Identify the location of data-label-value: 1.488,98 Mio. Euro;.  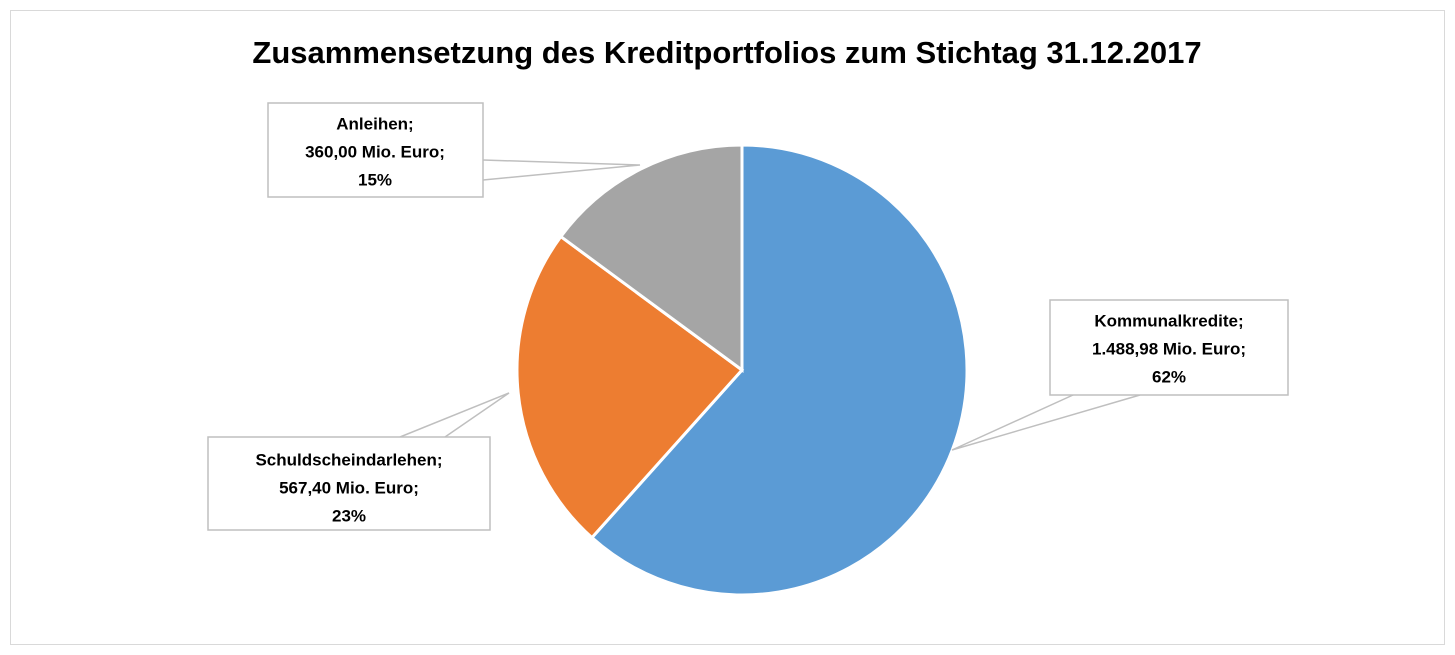
(1169, 348).